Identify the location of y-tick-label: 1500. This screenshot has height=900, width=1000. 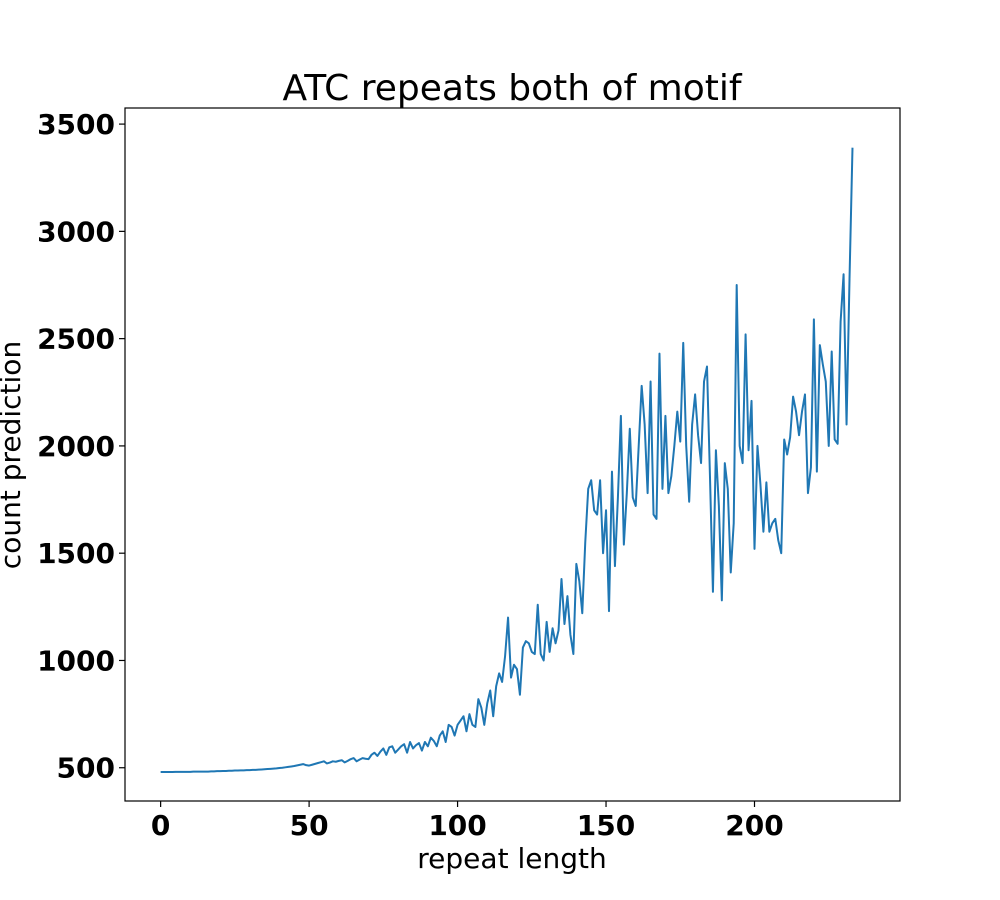
(76, 553).